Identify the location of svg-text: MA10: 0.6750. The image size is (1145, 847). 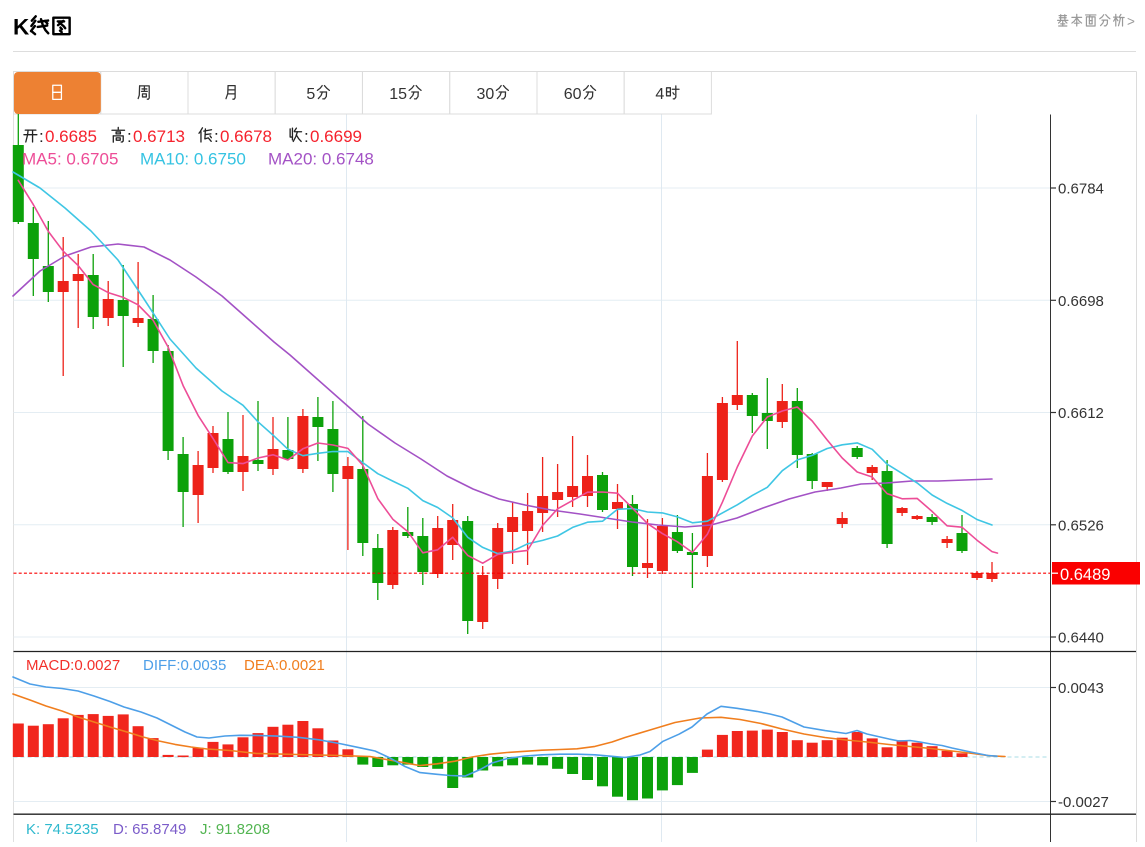
(193, 159).